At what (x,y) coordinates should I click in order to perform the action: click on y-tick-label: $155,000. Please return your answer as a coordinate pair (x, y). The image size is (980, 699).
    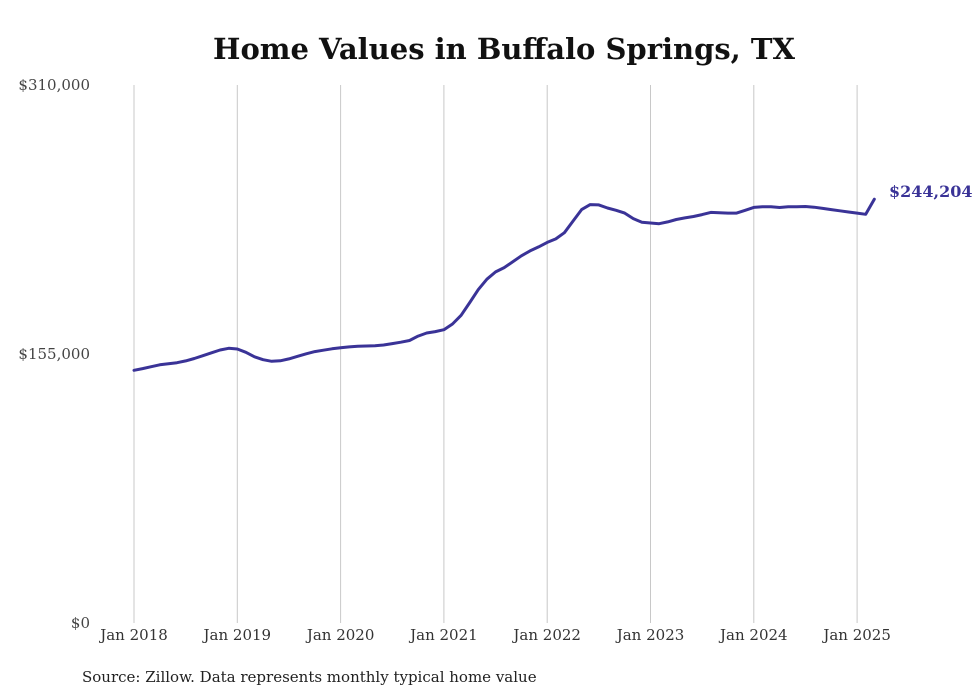
    Looking at the image, I should click on (54, 354).